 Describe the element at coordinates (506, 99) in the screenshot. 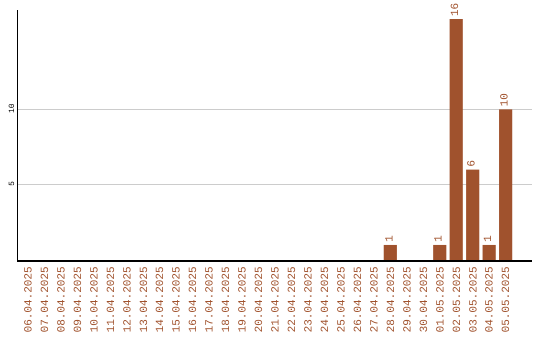

I see `data-label: 10` at that location.